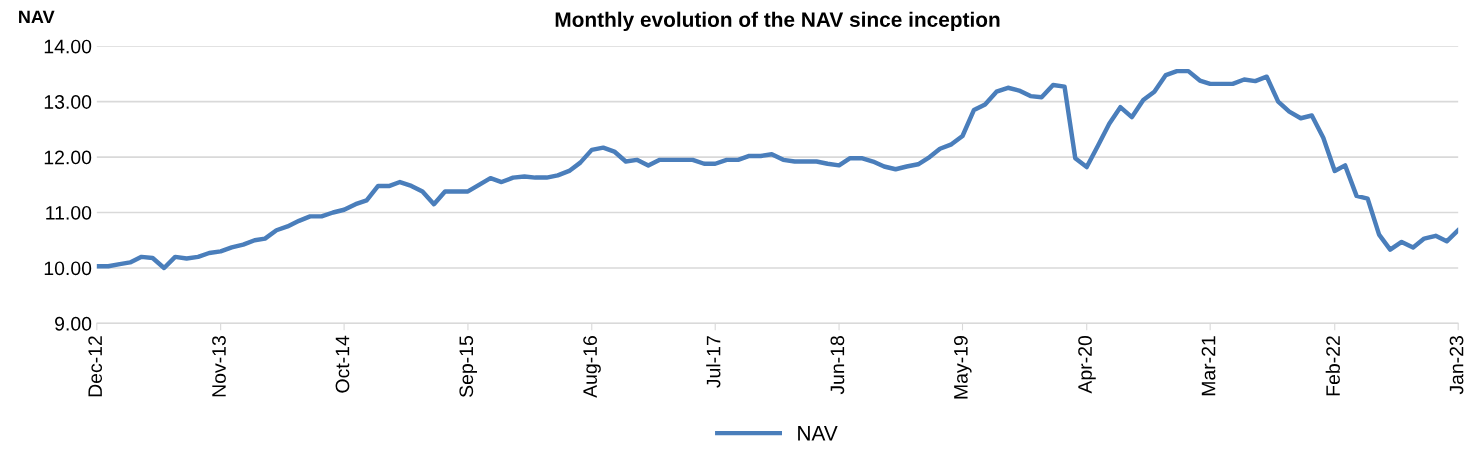  What do you see at coordinates (95, 366) in the screenshot?
I see `x-tick-label: Dec-12` at bounding box center [95, 366].